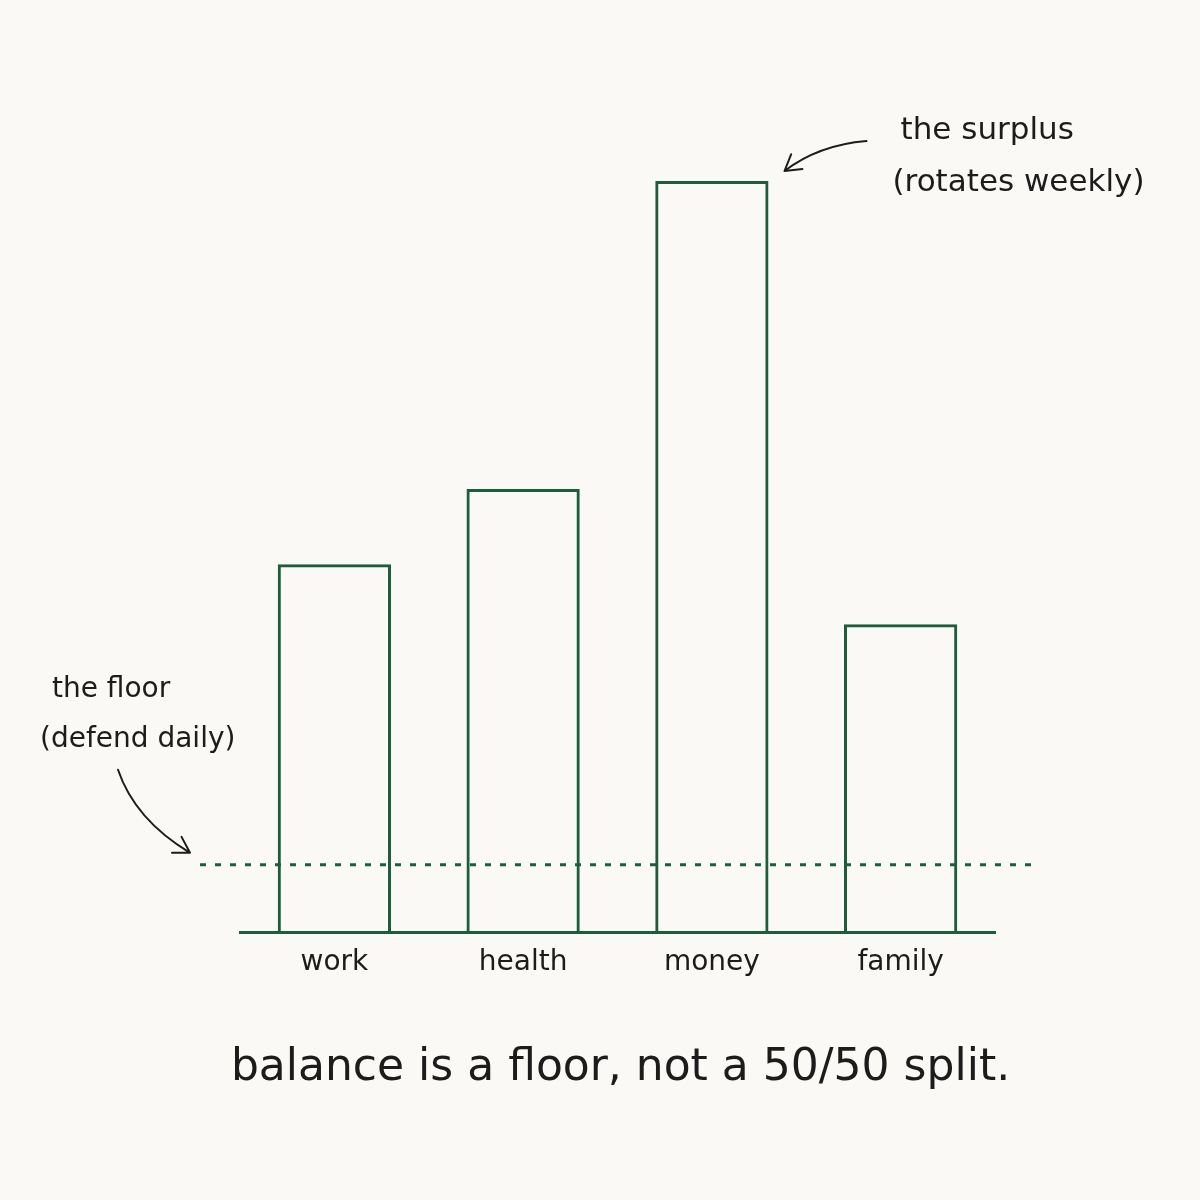 The height and width of the screenshot is (1200, 1200). Describe the element at coordinates (335, 961) in the screenshot. I see `x-tick-label: work` at that location.